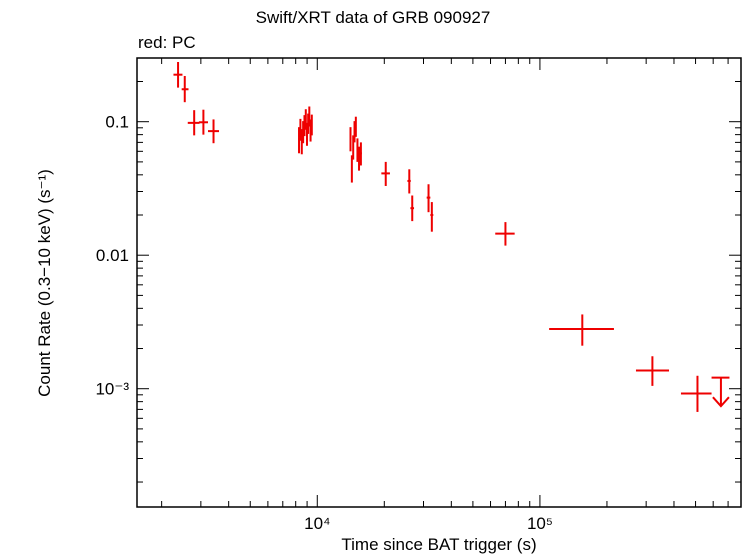 The height and width of the screenshot is (558, 746). Describe the element at coordinates (720, 392) in the screenshot. I see `upper-limit` at that location.